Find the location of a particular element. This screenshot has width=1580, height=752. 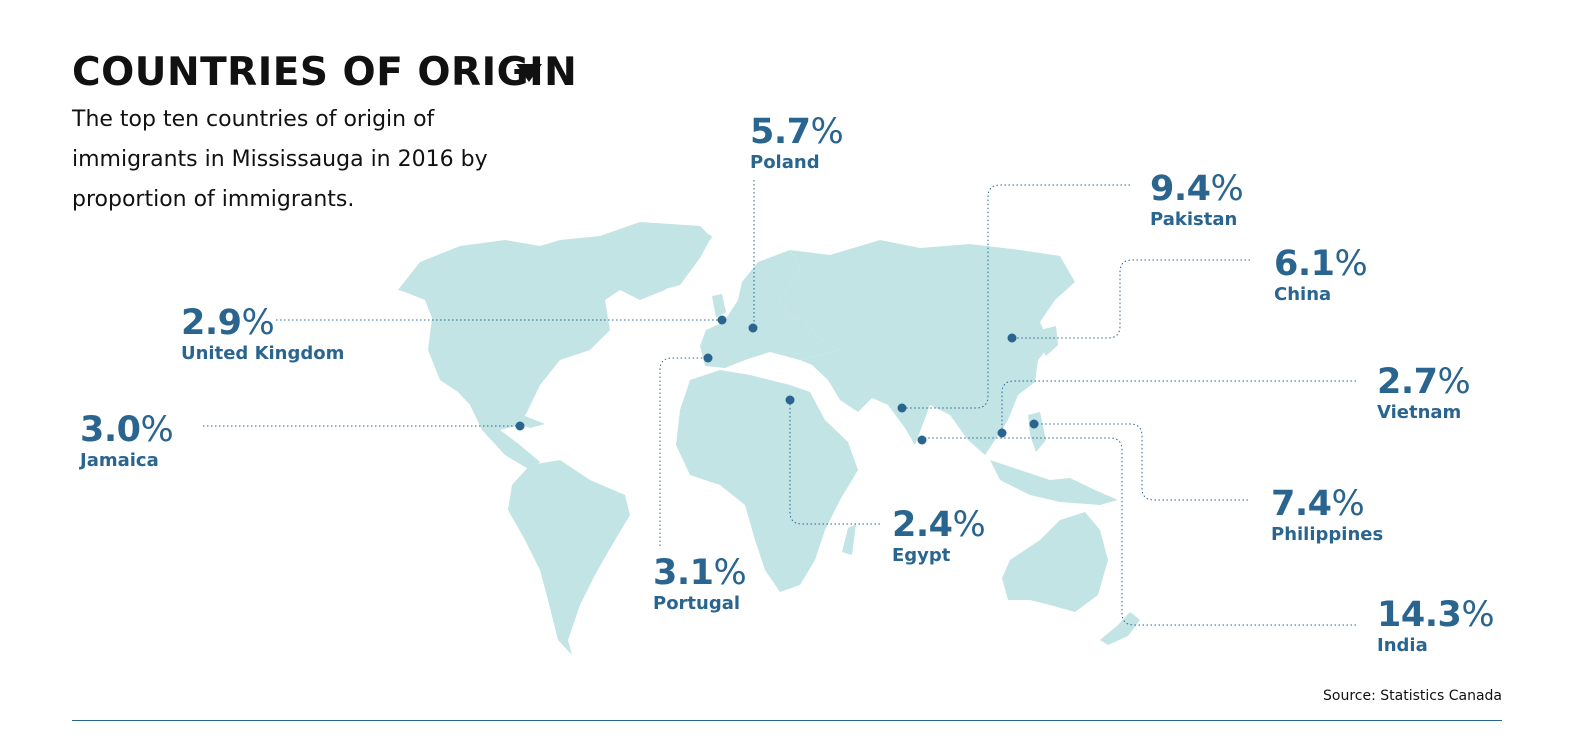

label-philippines: 7.4% Philippines is located at coordinates (1327, 515).